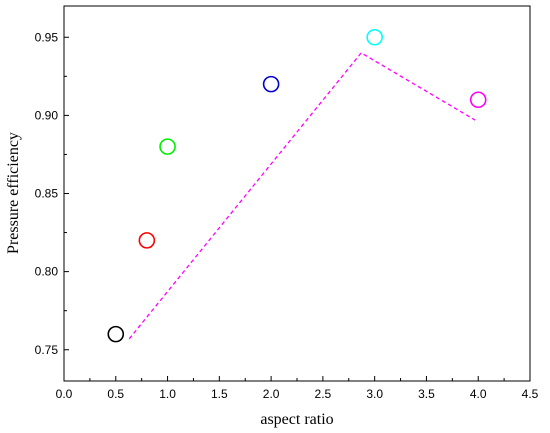 This screenshot has width=550, height=433. What do you see at coordinates (297, 388) in the screenshot?
I see `x-axis-ticks: 0.0 0.5 1.0 1.5 2.0 2.5 3.0 3.5 4.0 4.5` at bounding box center [297, 388].